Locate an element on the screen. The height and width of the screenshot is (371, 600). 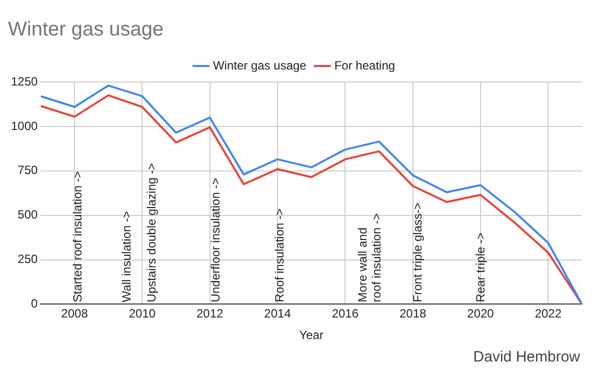
y-tick-label: 250 is located at coordinates (28, 259).